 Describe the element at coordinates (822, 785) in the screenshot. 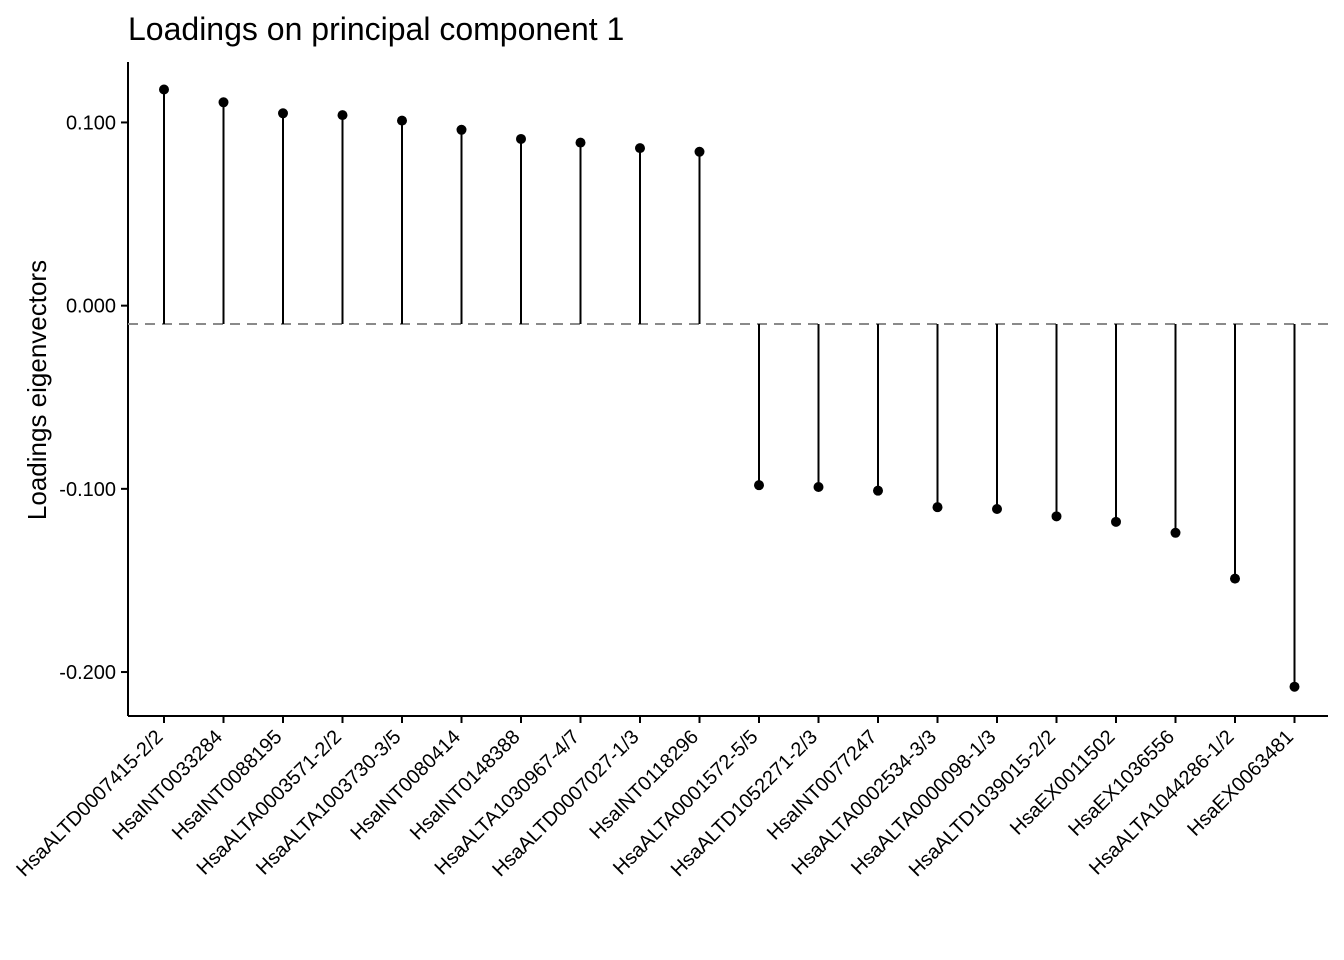

I see `x-tick-label: HsaINT0077247` at that location.